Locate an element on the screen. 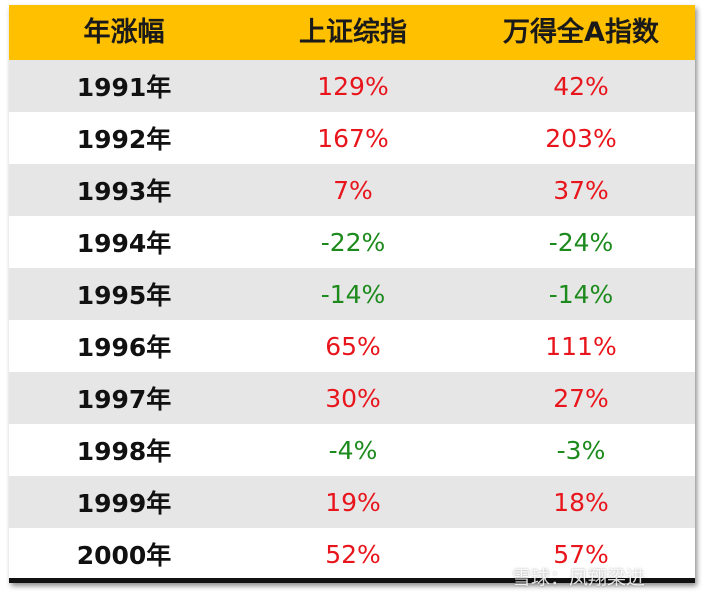 The image size is (705, 598). header-shanghai-composite: 上证综指 is located at coordinates (353, 32).